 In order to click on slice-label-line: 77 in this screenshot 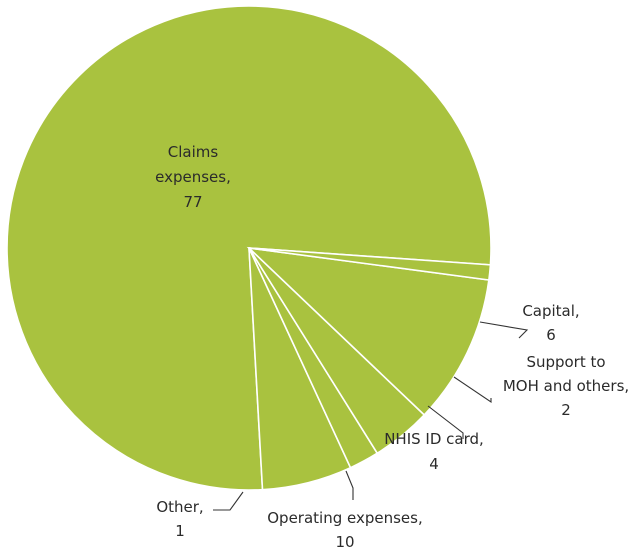, I will do `click(192, 202)`.